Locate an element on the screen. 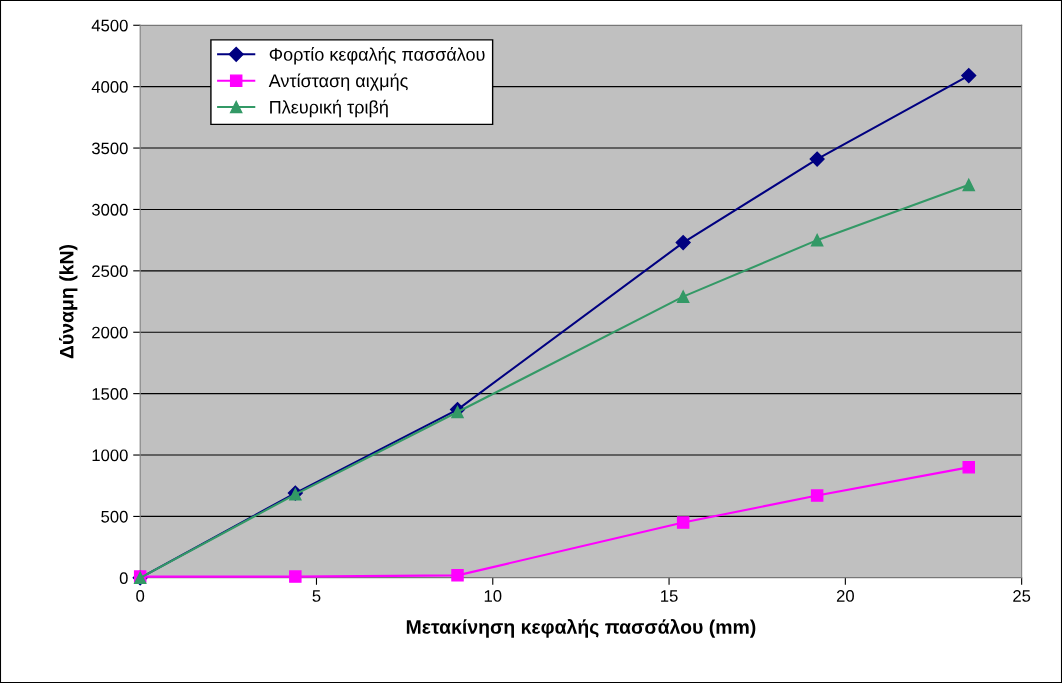 The height and width of the screenshot is (683, 1062). y-tick-label: 3000 is located at coordinates (109, 209).